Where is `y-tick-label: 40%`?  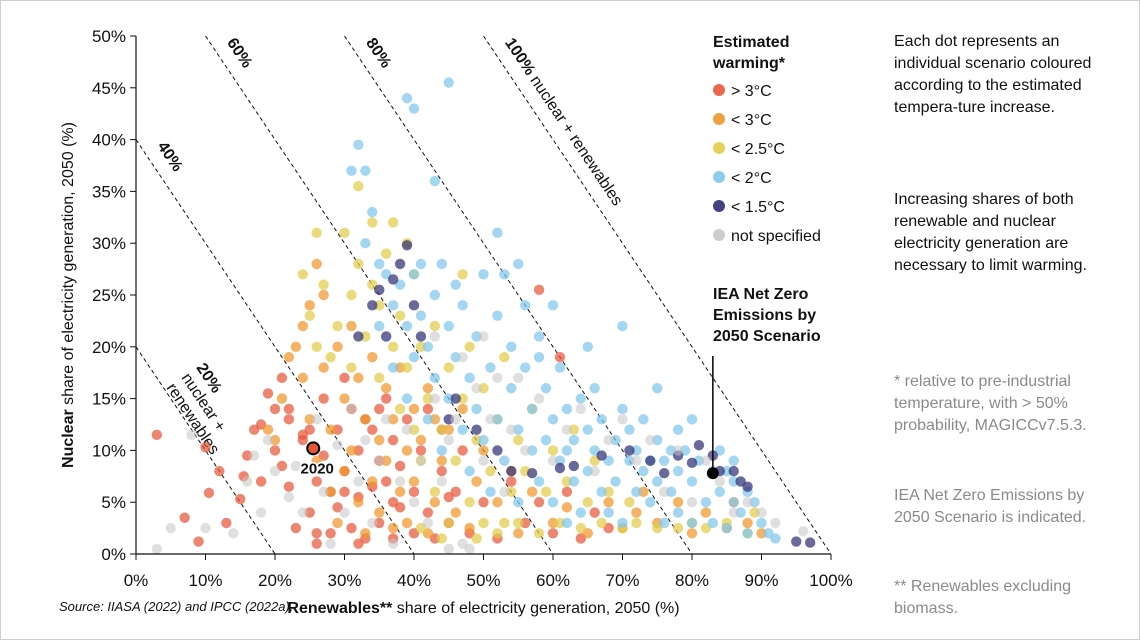 y-tick-label: 40% is located at coordinates (109, 140).